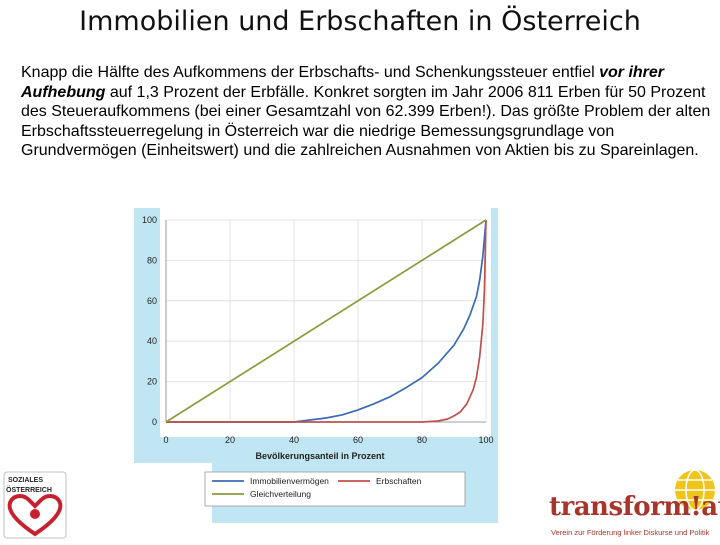 Image resolution: width=720 pixels, height=545 pixels. I want to click on x-tick-label: 20, so click(230, 440).